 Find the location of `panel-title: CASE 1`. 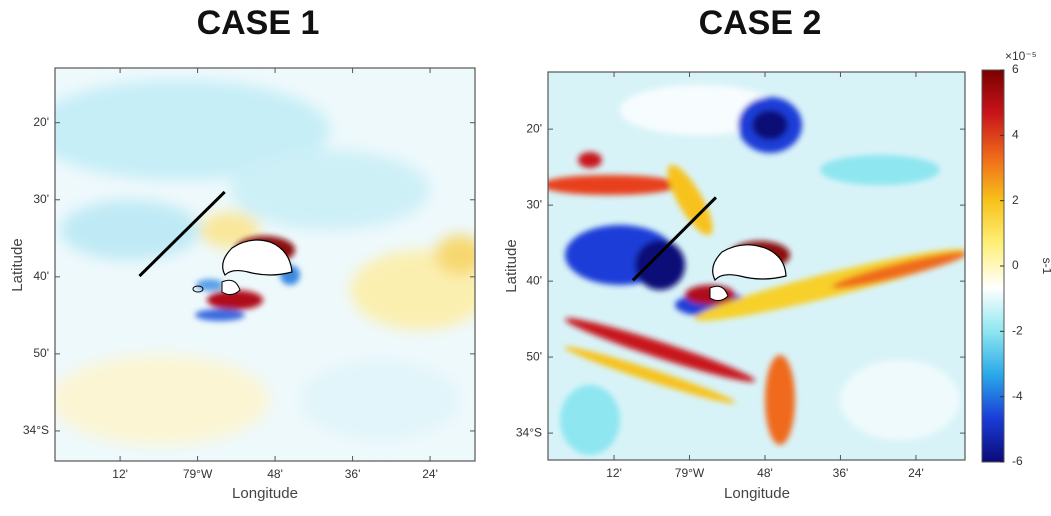

panel-title: CASE 1 is located at coordinates (258, 23).